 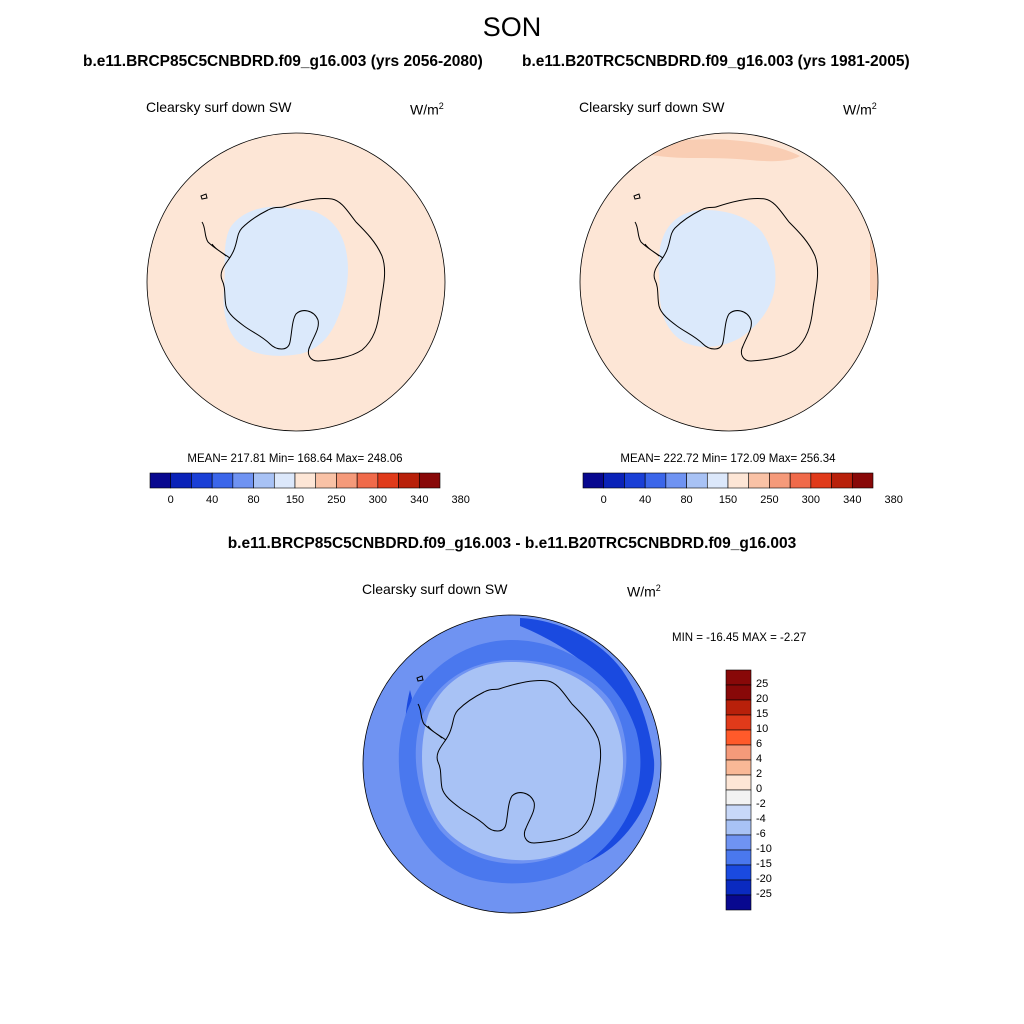 I want to click on panel3-peninsula-coastline, so click(x=432, y=722).